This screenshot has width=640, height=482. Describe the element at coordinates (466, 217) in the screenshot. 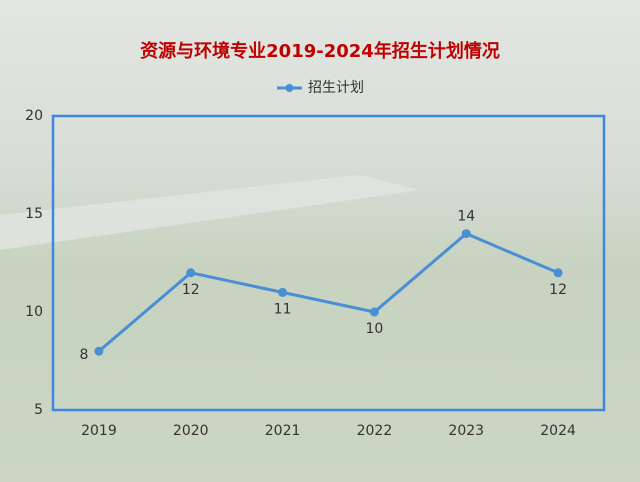

I see `data-label: 14` at that location.